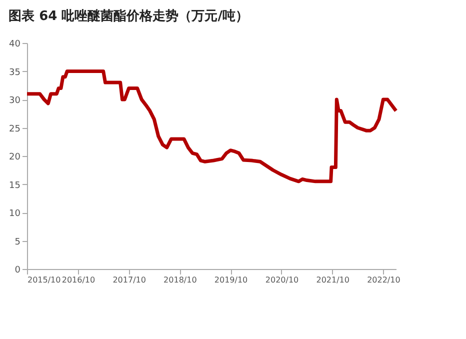 The image size is (466, 339). Describe the element at coordinates (231, 280) in the screenshot. I see `x-tick-label: 2019/10` at that location.